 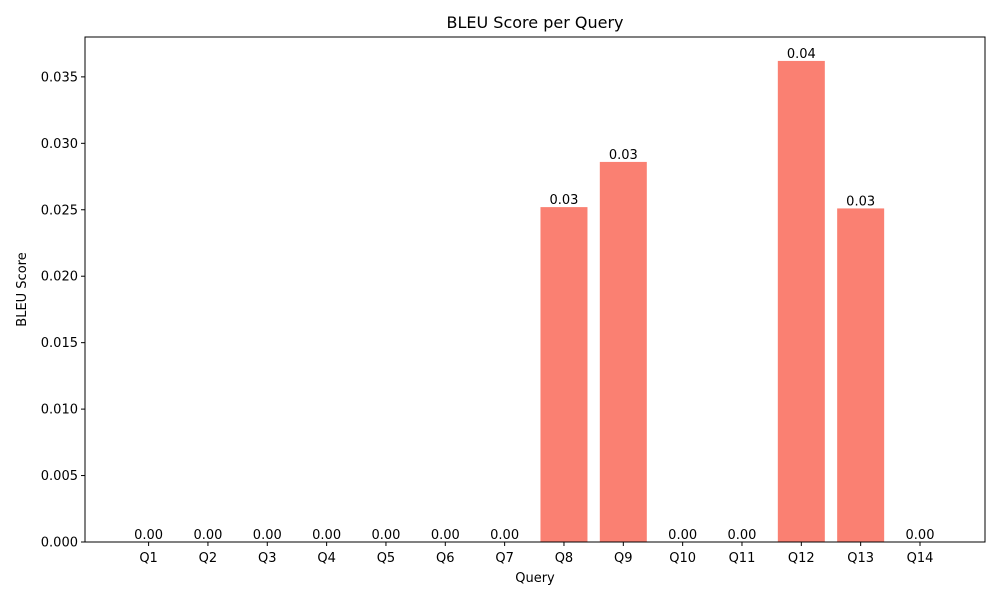 What do you see at coordinates (385, 535) in the screenshot?
I see `bar-value-label-q5: 0.00` at bounding box center [385, 535].